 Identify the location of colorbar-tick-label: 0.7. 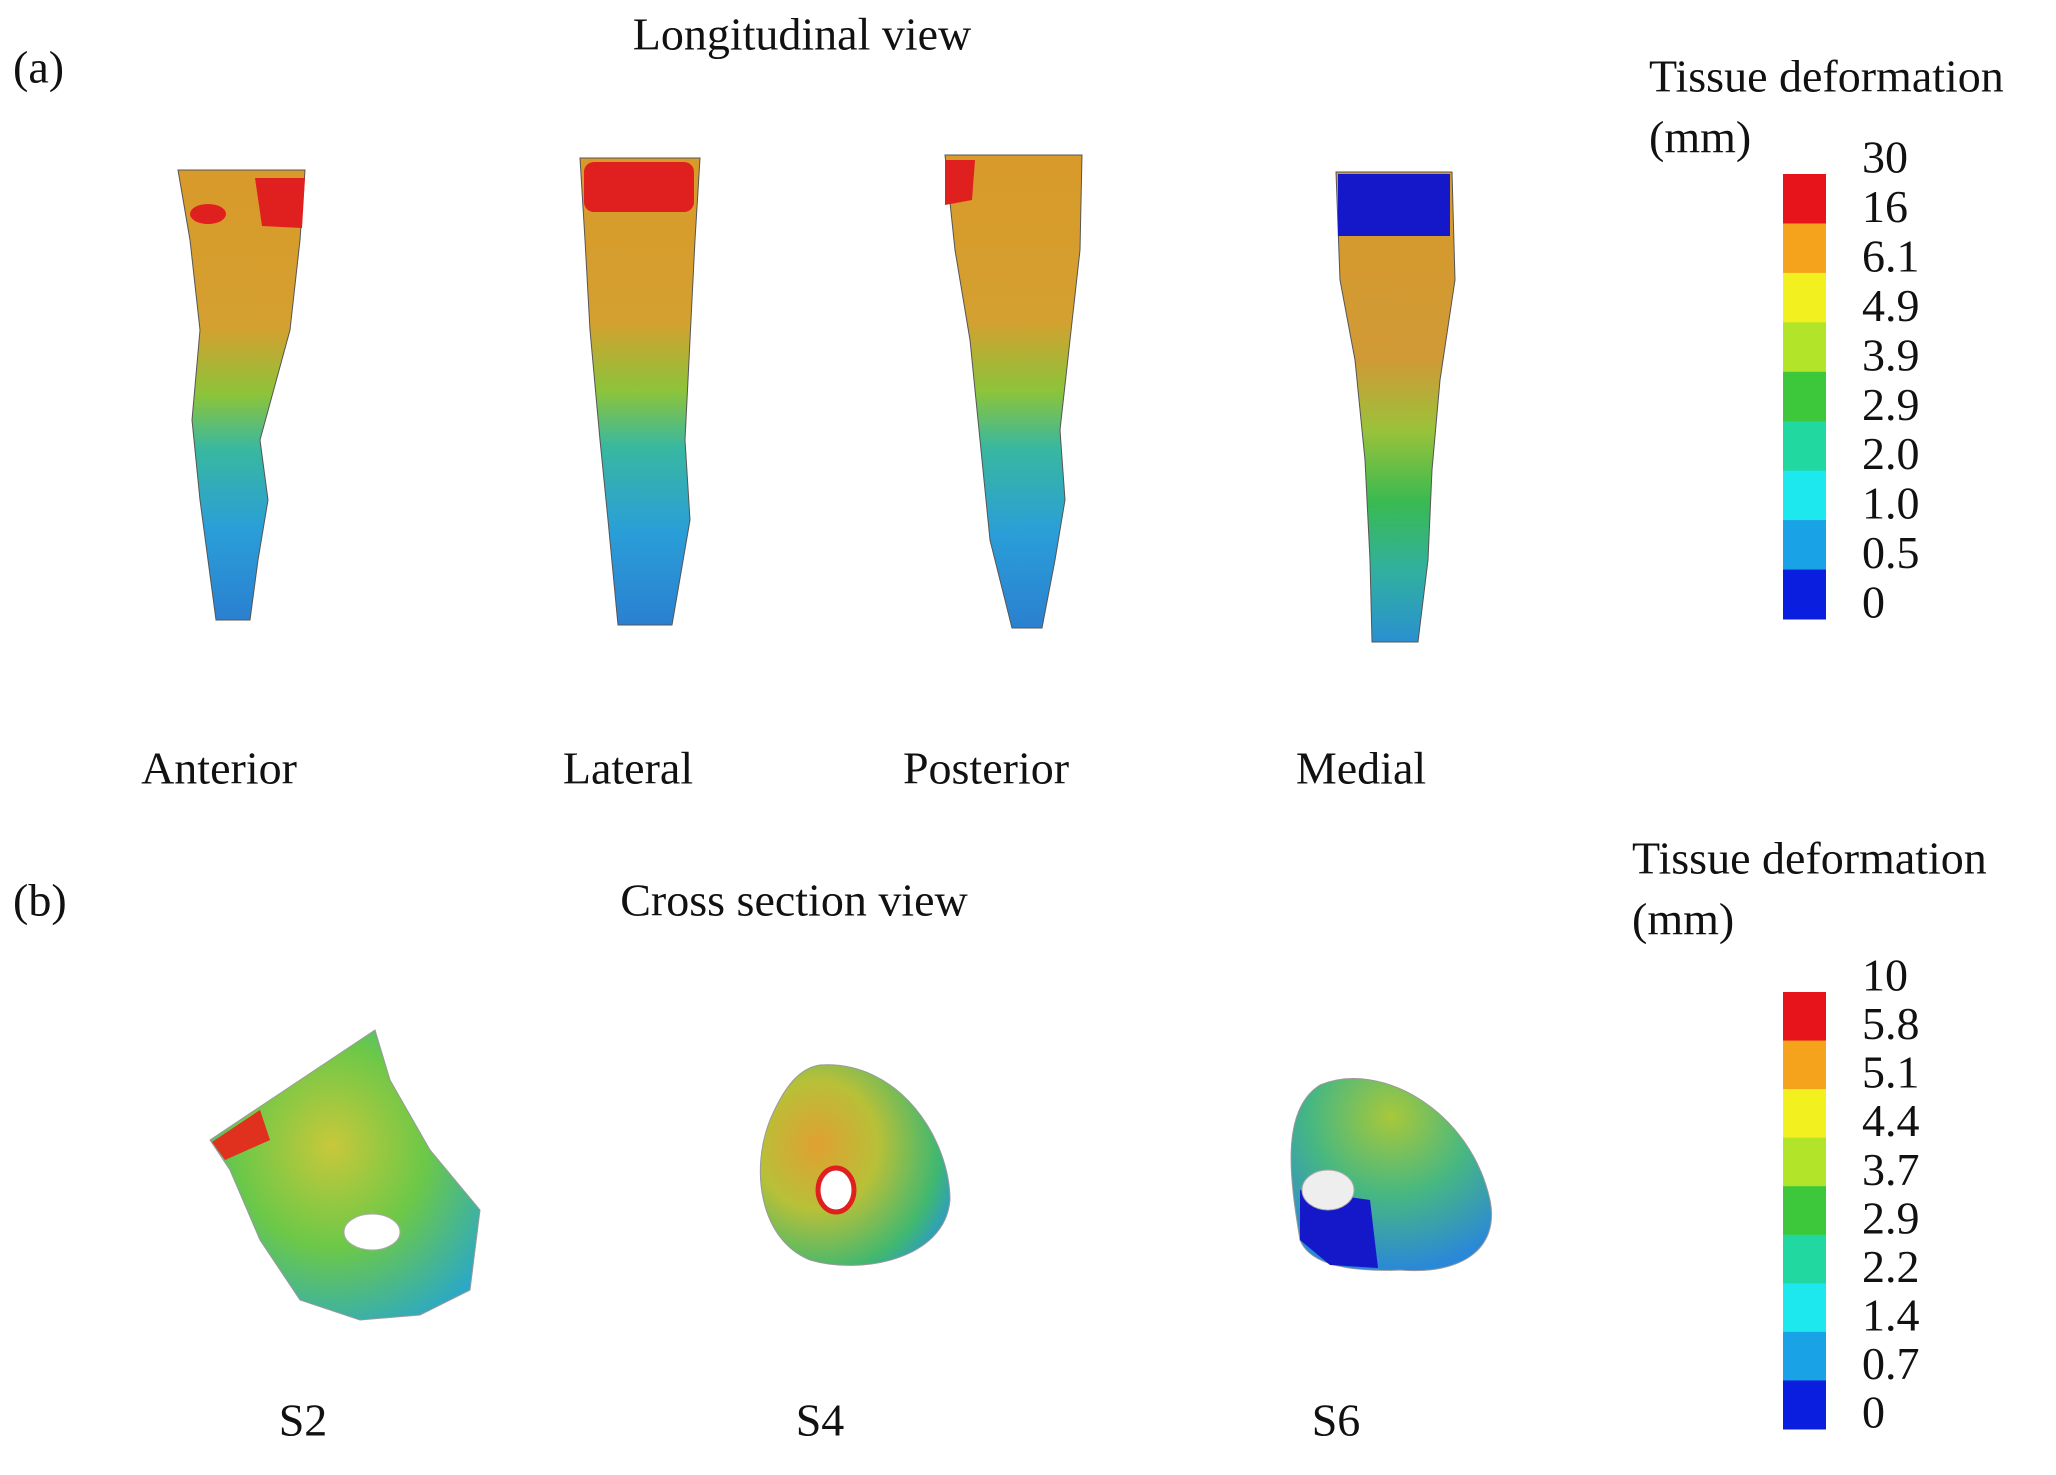
(1891, 1363).